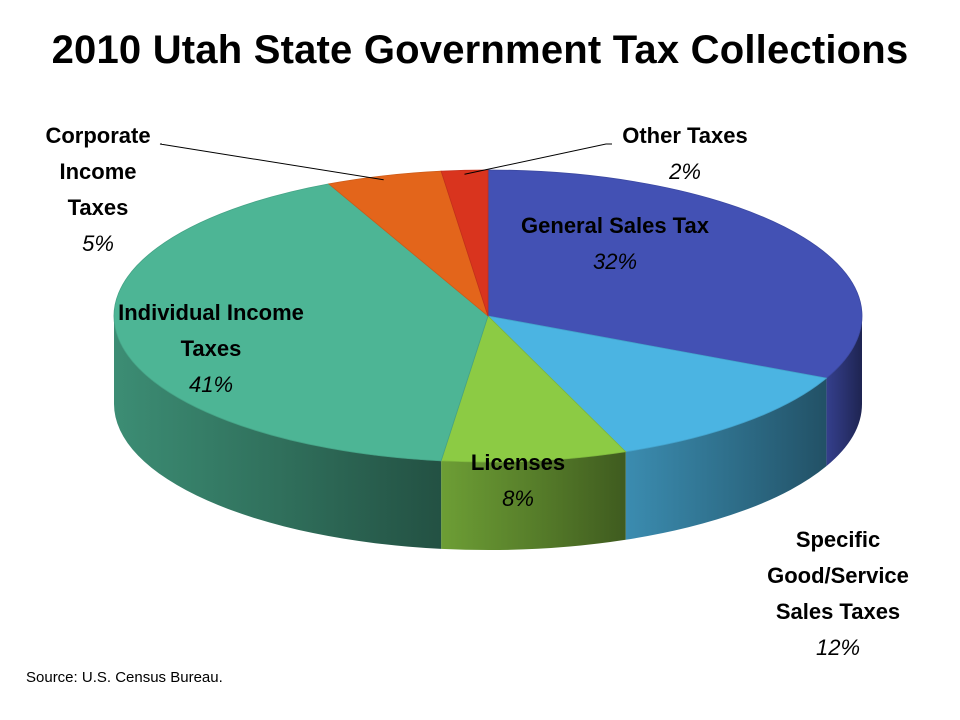  I want to click on slice-name: Individual Income Taxes, so click(211, 330).